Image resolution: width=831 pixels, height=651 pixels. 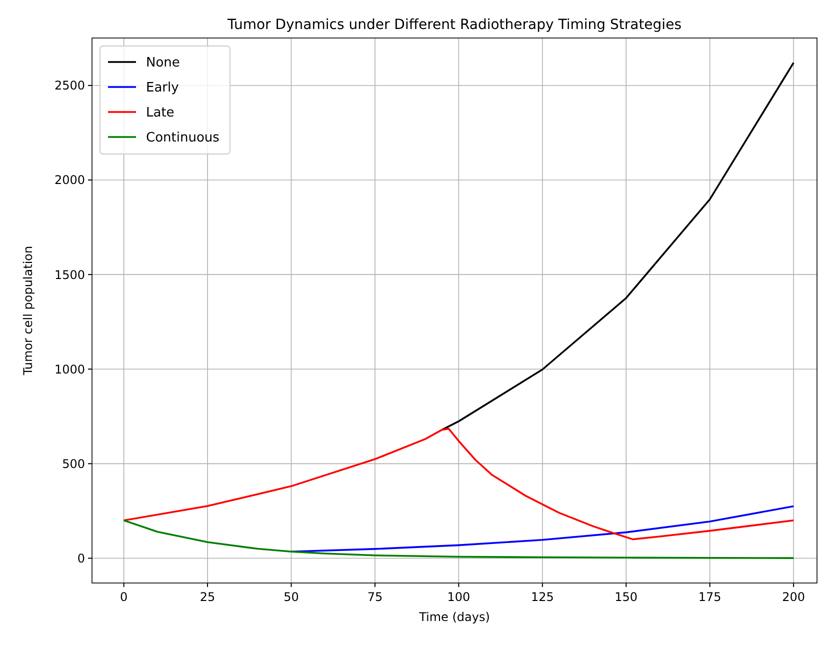 I want to click on y-tick-label: 2000, so click(x=69, y=180).